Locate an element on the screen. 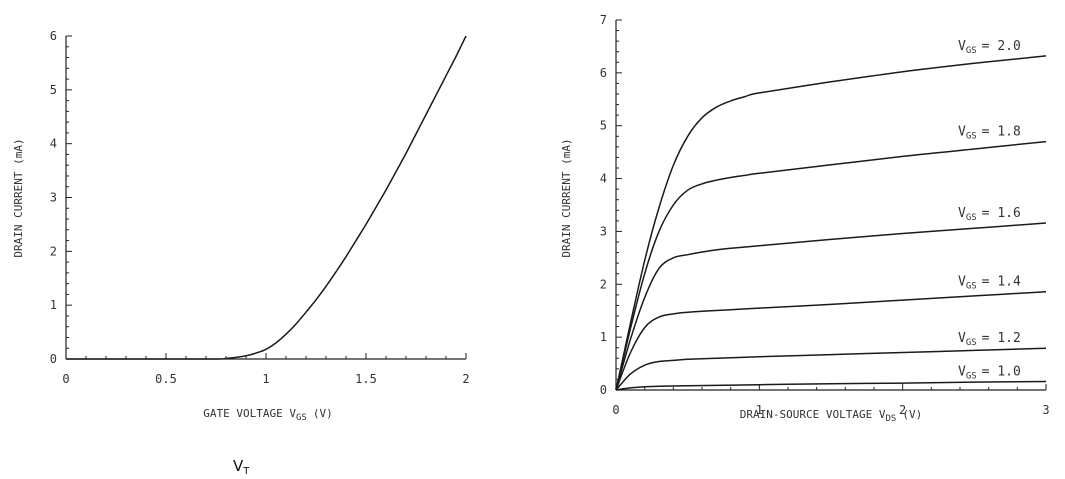 The image size is (1065, 479). output-series-label-3: VGS = 1.4 is located at coordinates (989, 283).